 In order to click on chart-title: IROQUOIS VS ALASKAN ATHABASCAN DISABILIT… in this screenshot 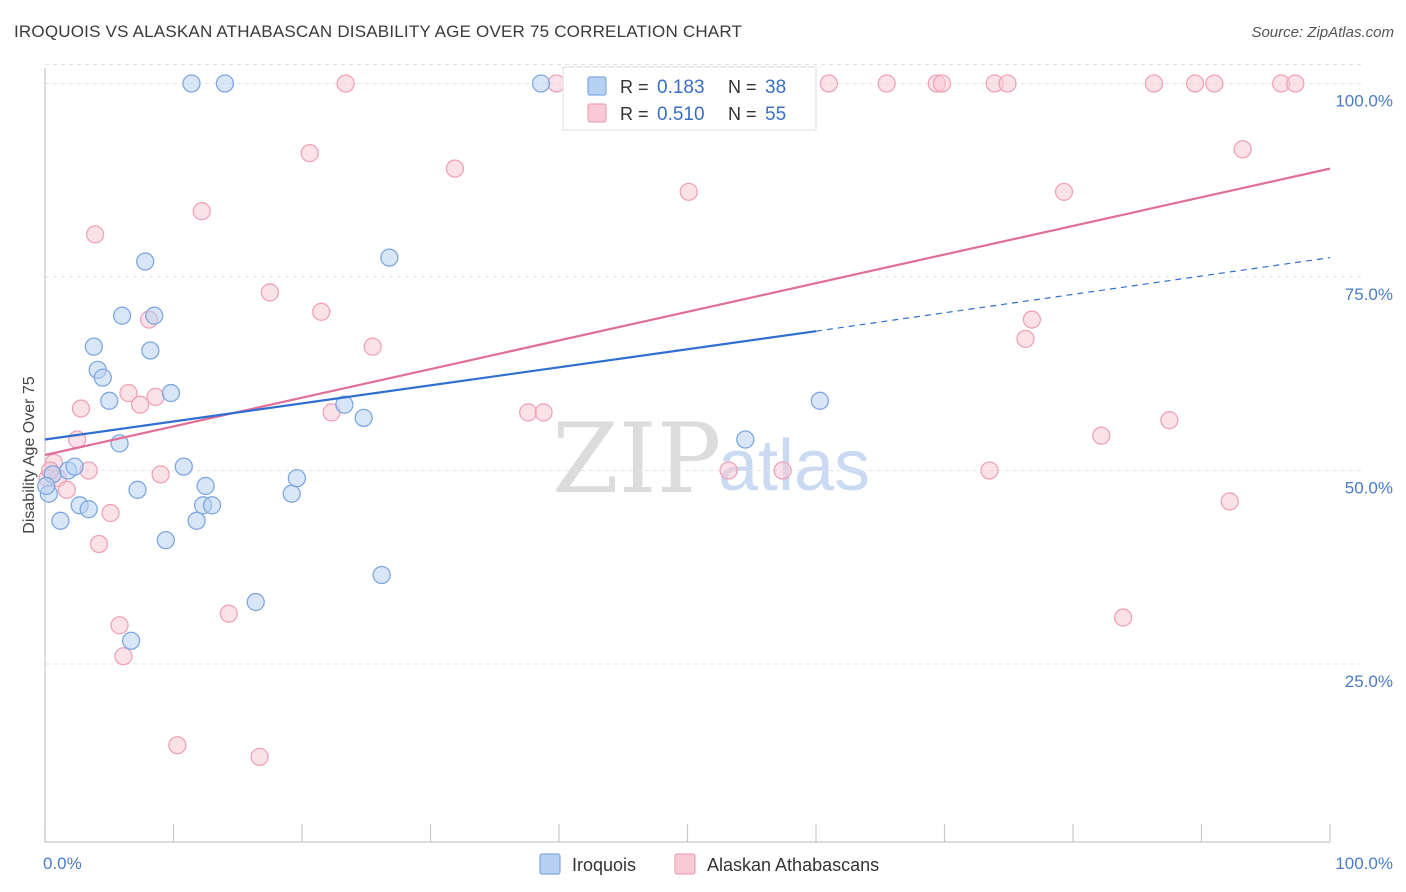, I will do `click(378, 31)`.